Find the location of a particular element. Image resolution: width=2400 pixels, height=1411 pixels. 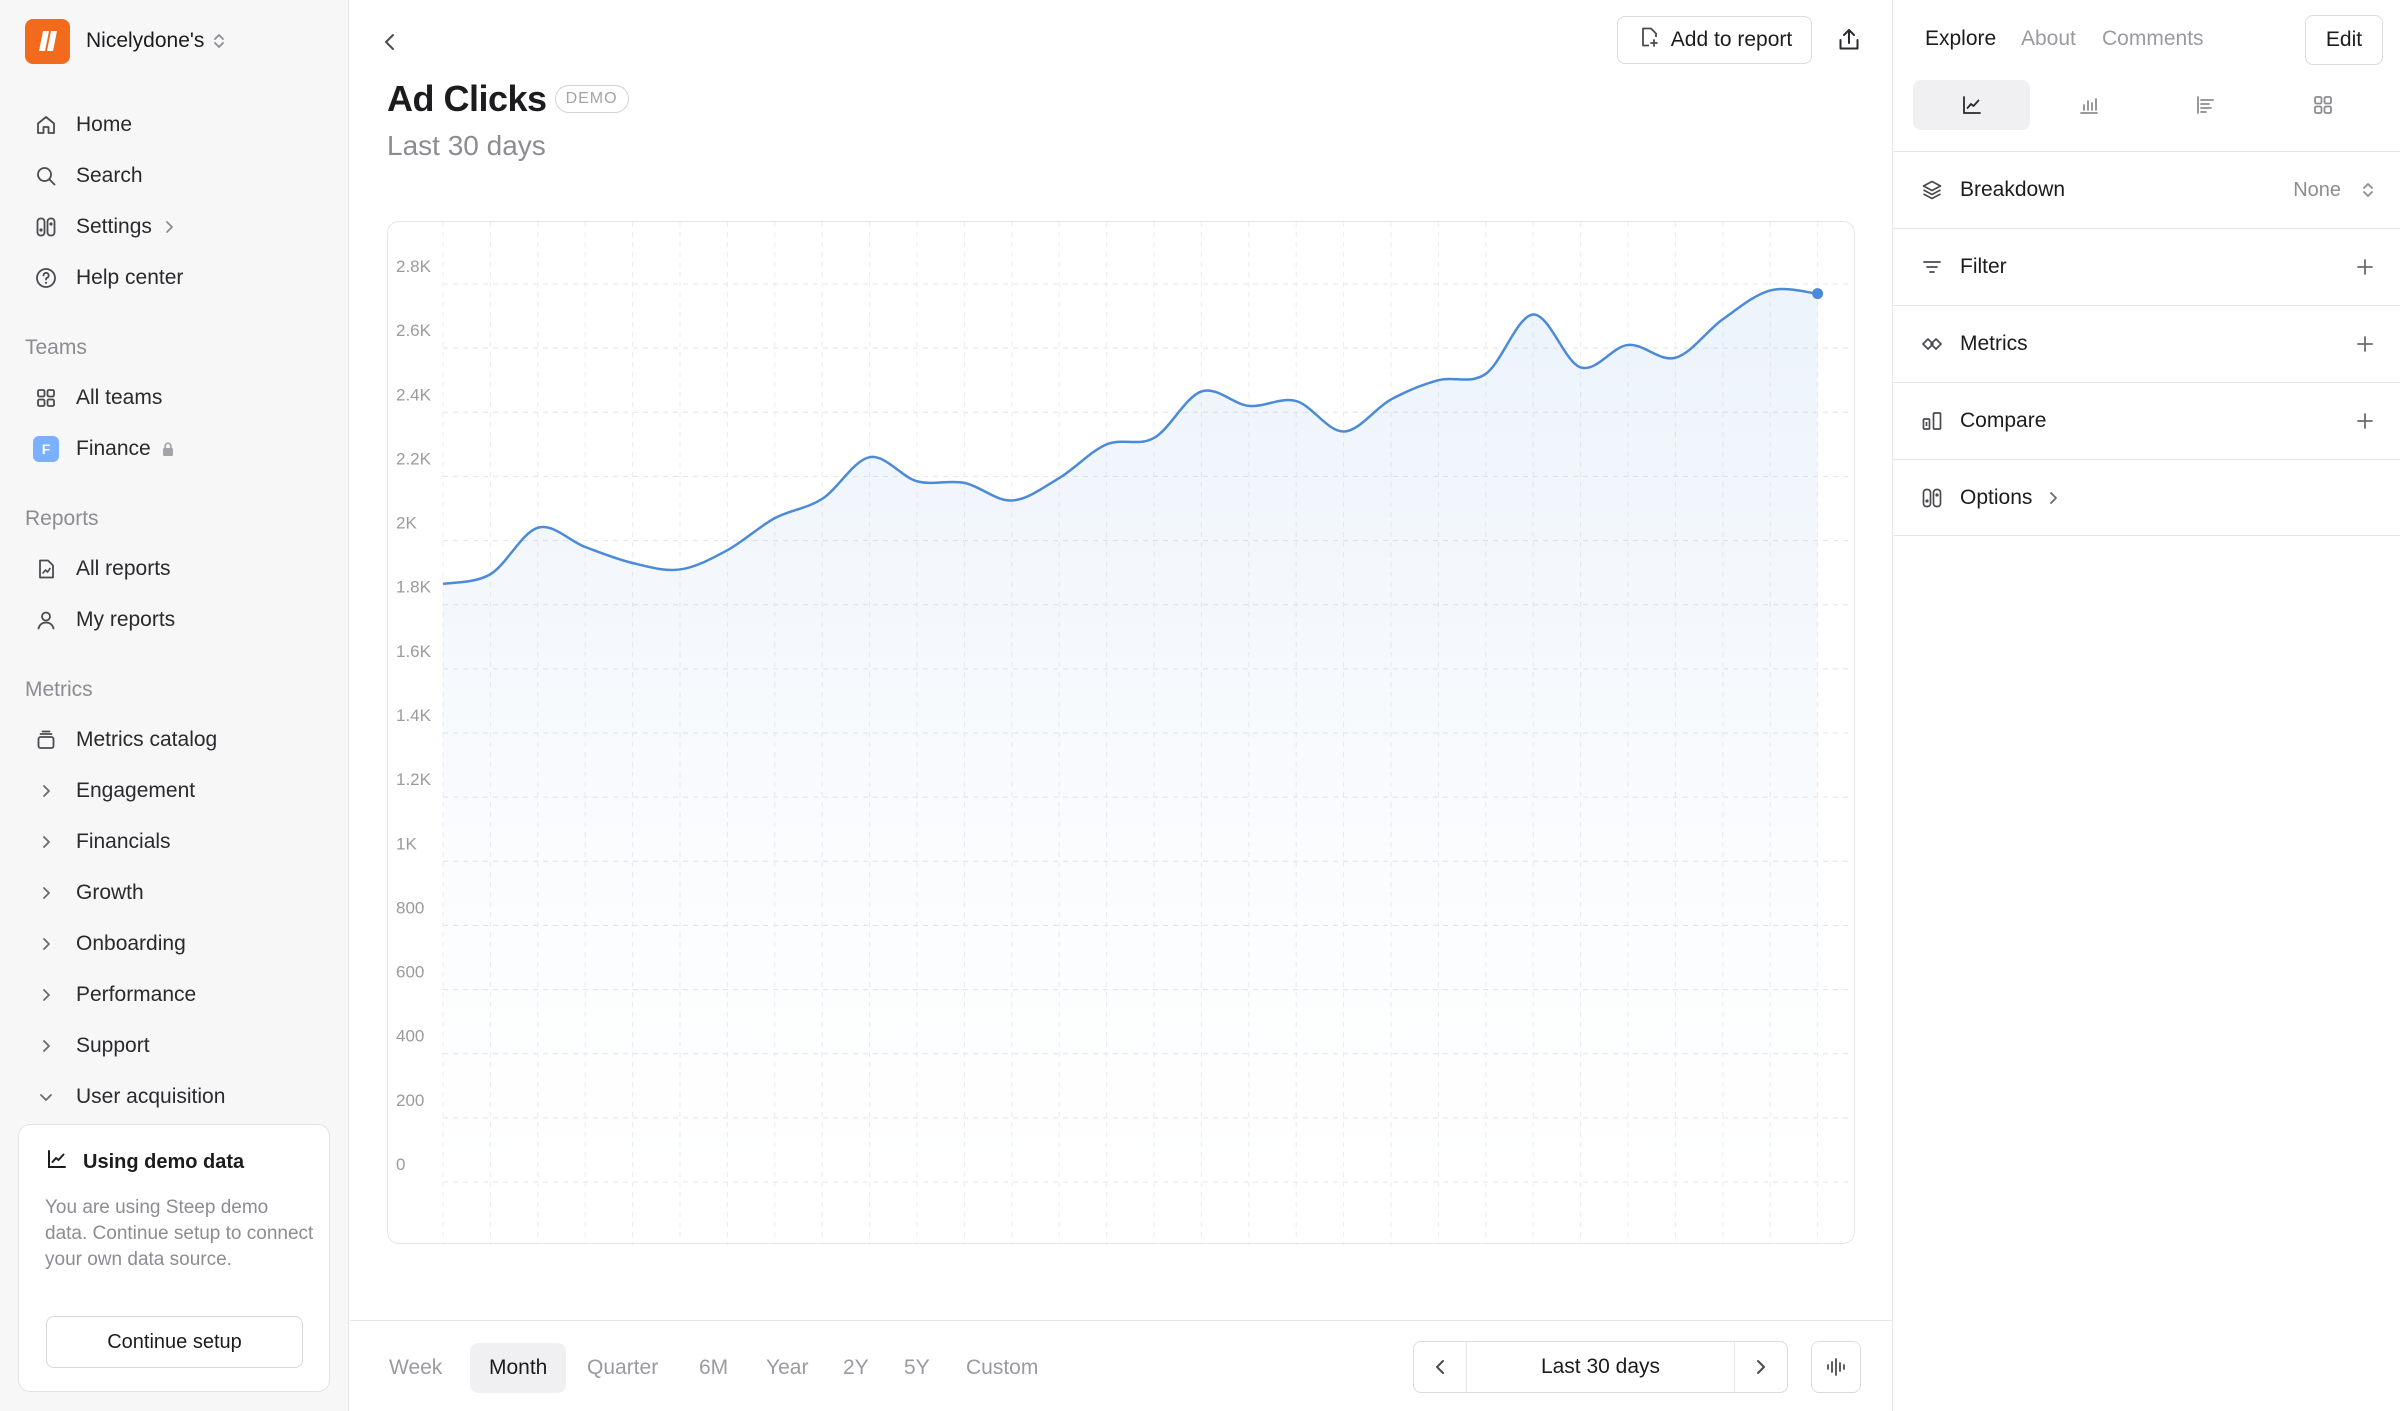

nav-settings: Settings is located at coordinates (104, 227).